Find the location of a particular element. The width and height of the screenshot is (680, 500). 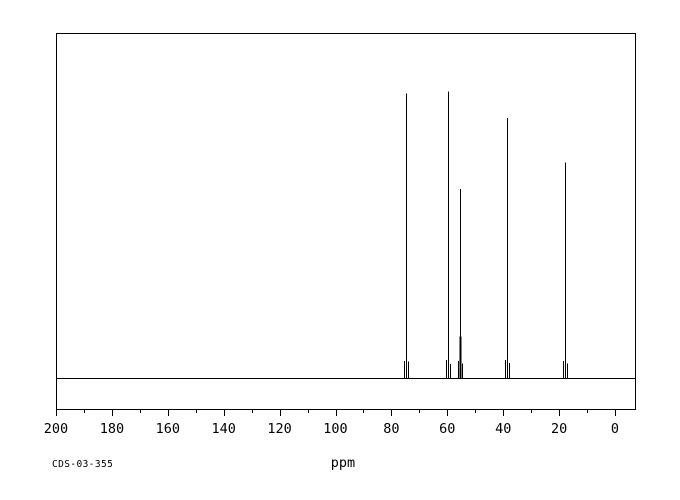

spectrum-trace is located at coordinates (486, 234).